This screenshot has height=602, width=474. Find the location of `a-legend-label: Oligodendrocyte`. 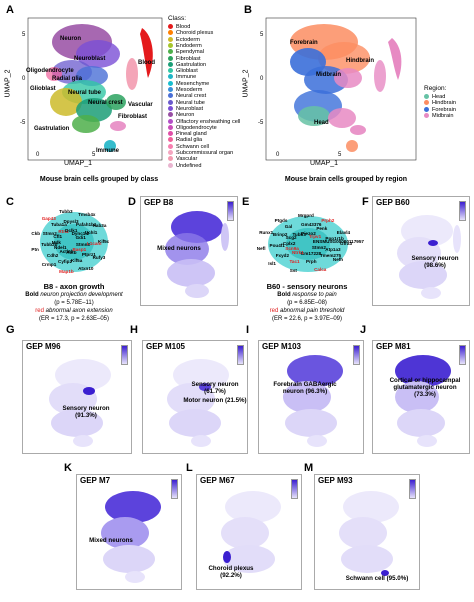

a-legend-label: Oligodendrocyte is located at coordinates (196, 128).